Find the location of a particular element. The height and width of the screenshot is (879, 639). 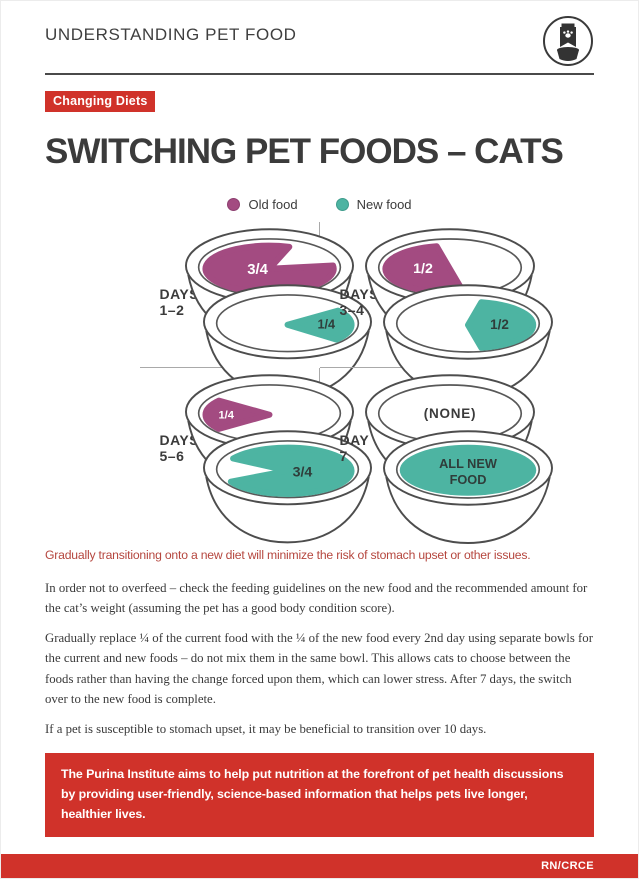

portion-label-line2: FOOD is located at coordinates (467, 479).